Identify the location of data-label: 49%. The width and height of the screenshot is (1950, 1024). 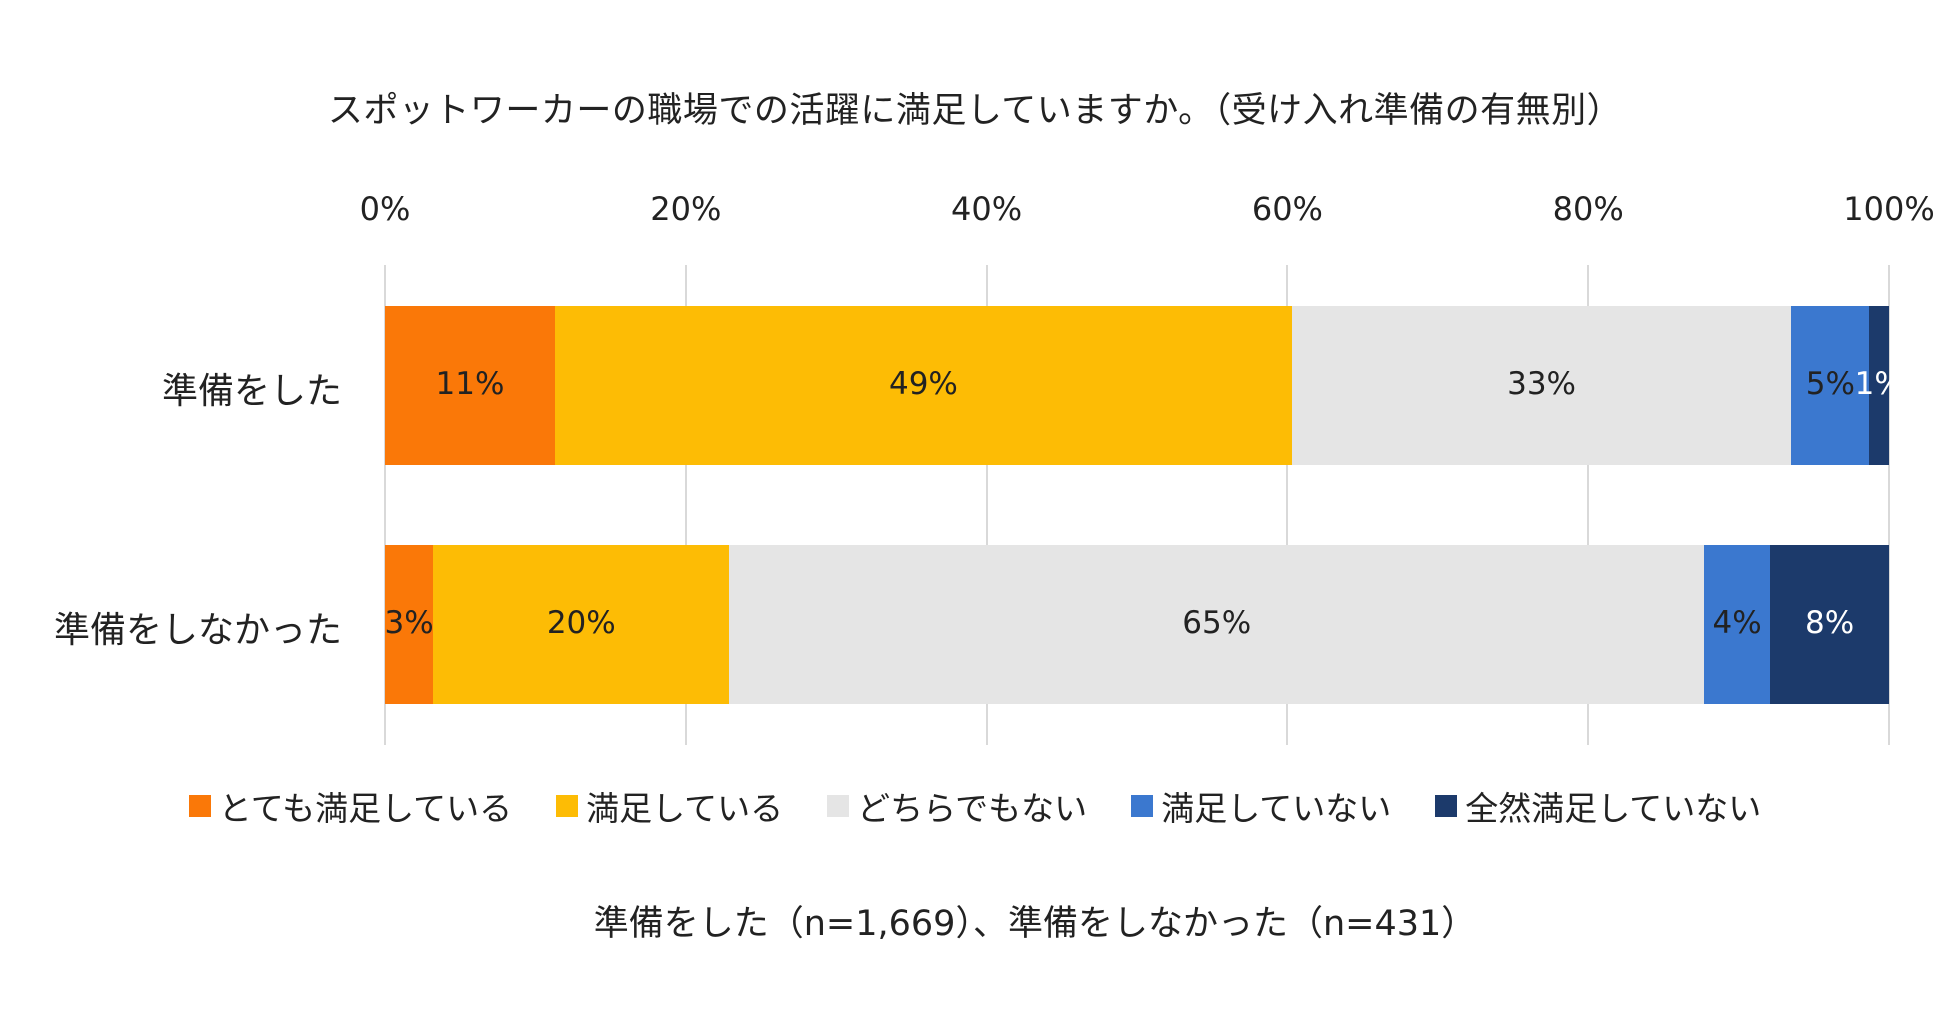
(923, 383).